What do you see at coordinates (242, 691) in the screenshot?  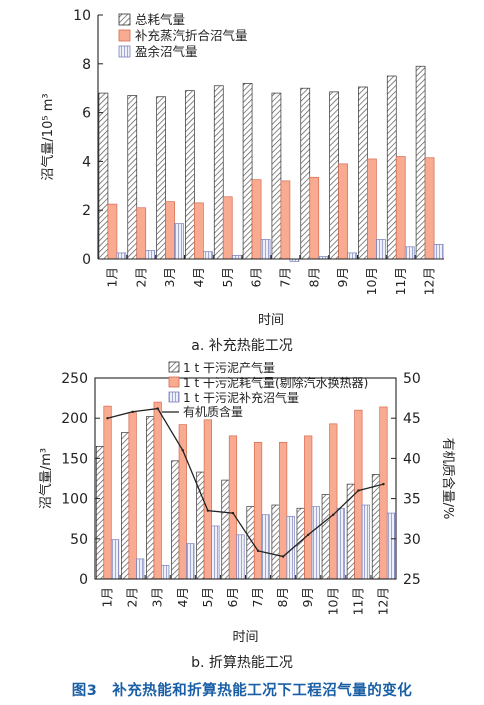 I see `figure-caption: 图3 补充热能和折算热能工况下工程沼气量的变化` at bounding box center [242, 691].